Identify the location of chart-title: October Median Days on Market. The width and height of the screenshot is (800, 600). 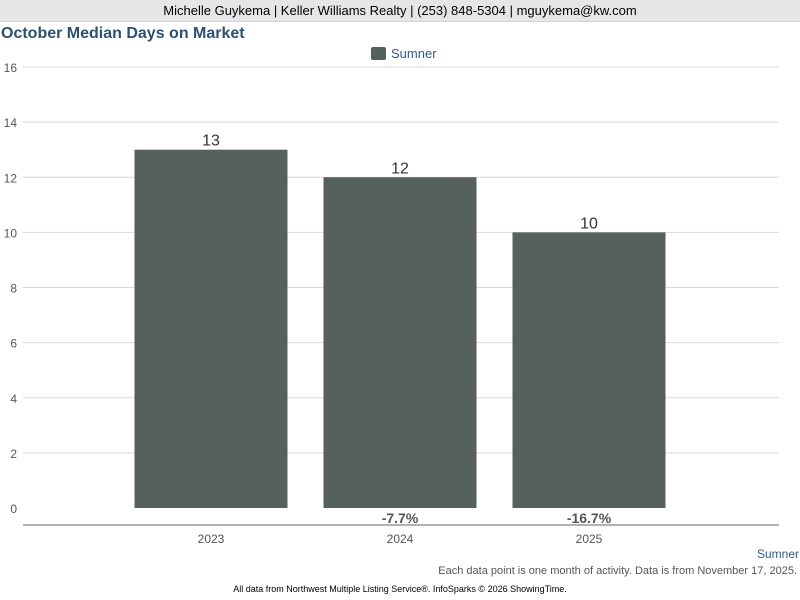
(123, 33).